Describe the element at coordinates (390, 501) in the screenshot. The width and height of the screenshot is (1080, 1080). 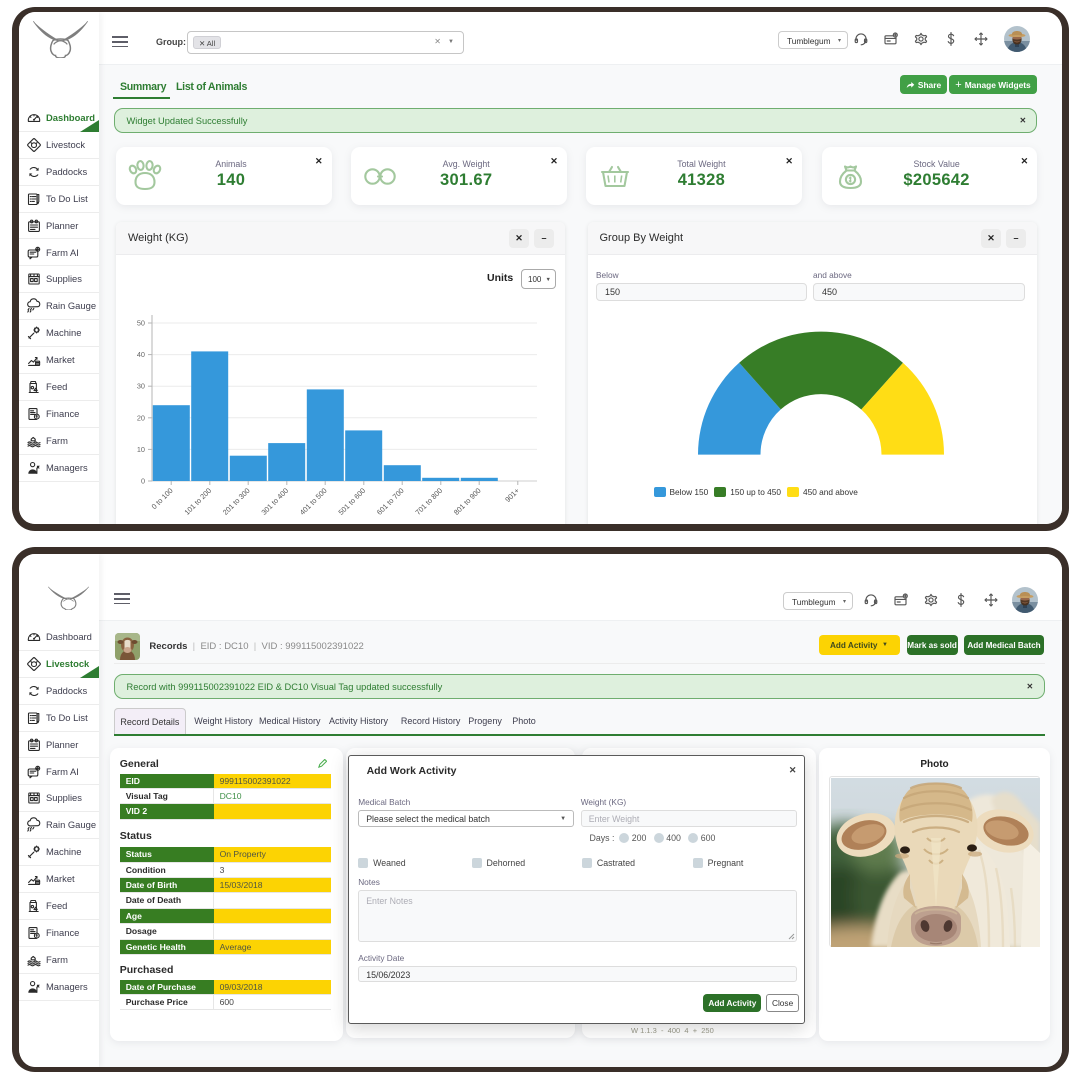
I see `svg-text: 601 to 700` at that location.